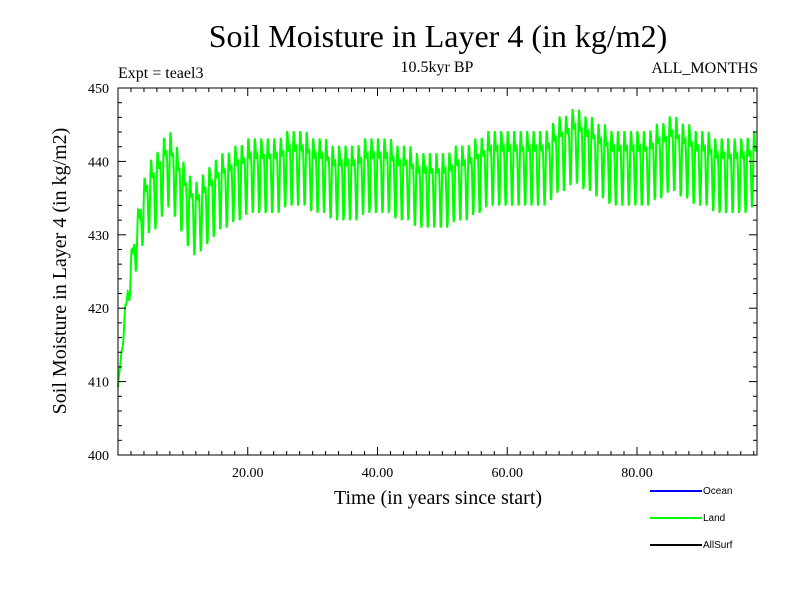 The width and height of the screenshot is (800, 600). I want to click on x-axis-label: Time (in years since start), so click(438, 498).